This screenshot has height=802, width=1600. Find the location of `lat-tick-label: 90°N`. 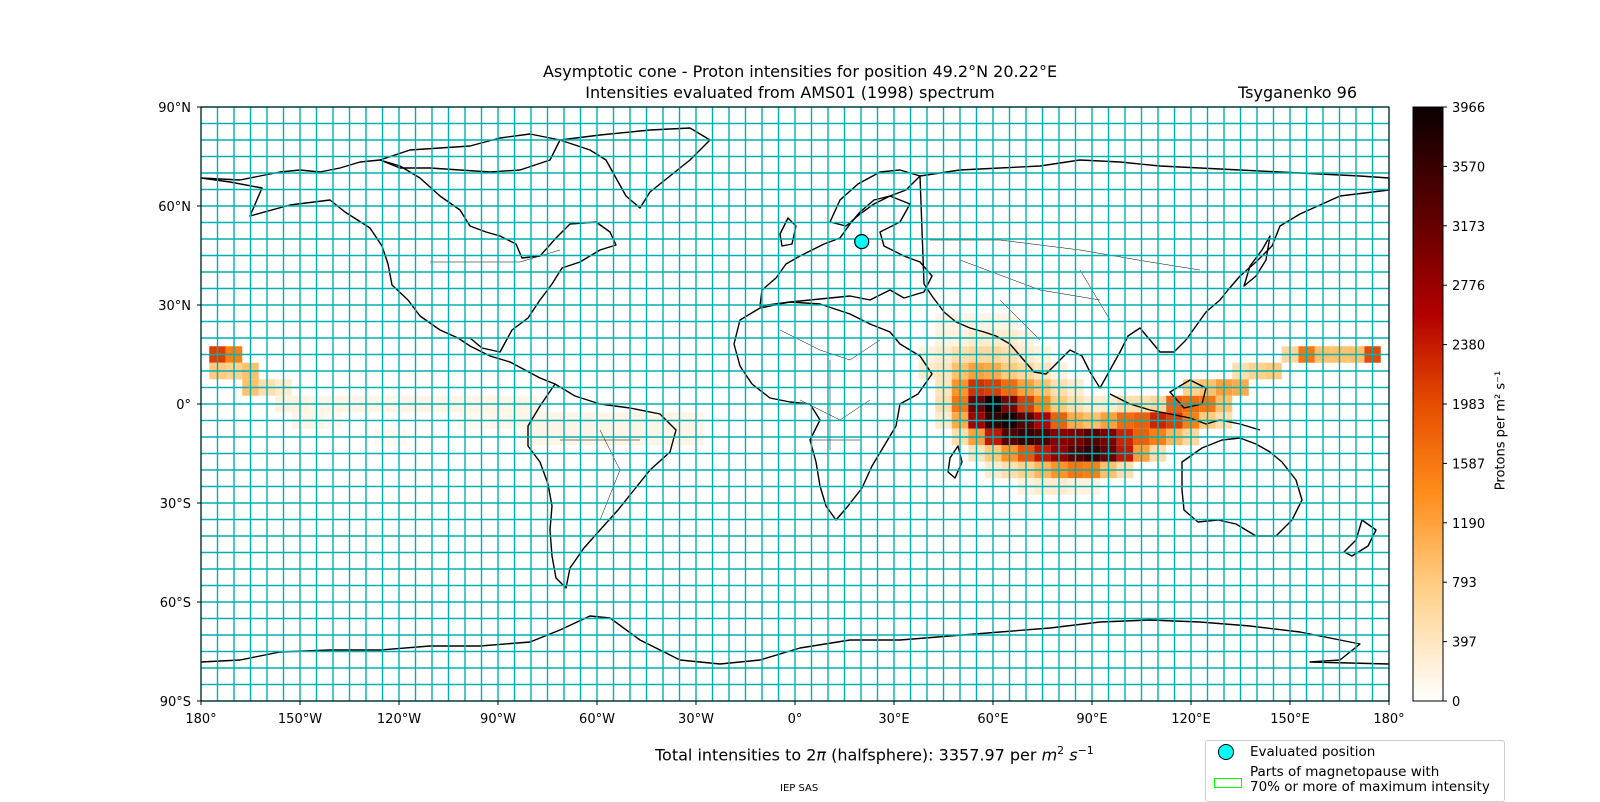

lat-tick-label: 90°N is located at coordinates (174, 108).